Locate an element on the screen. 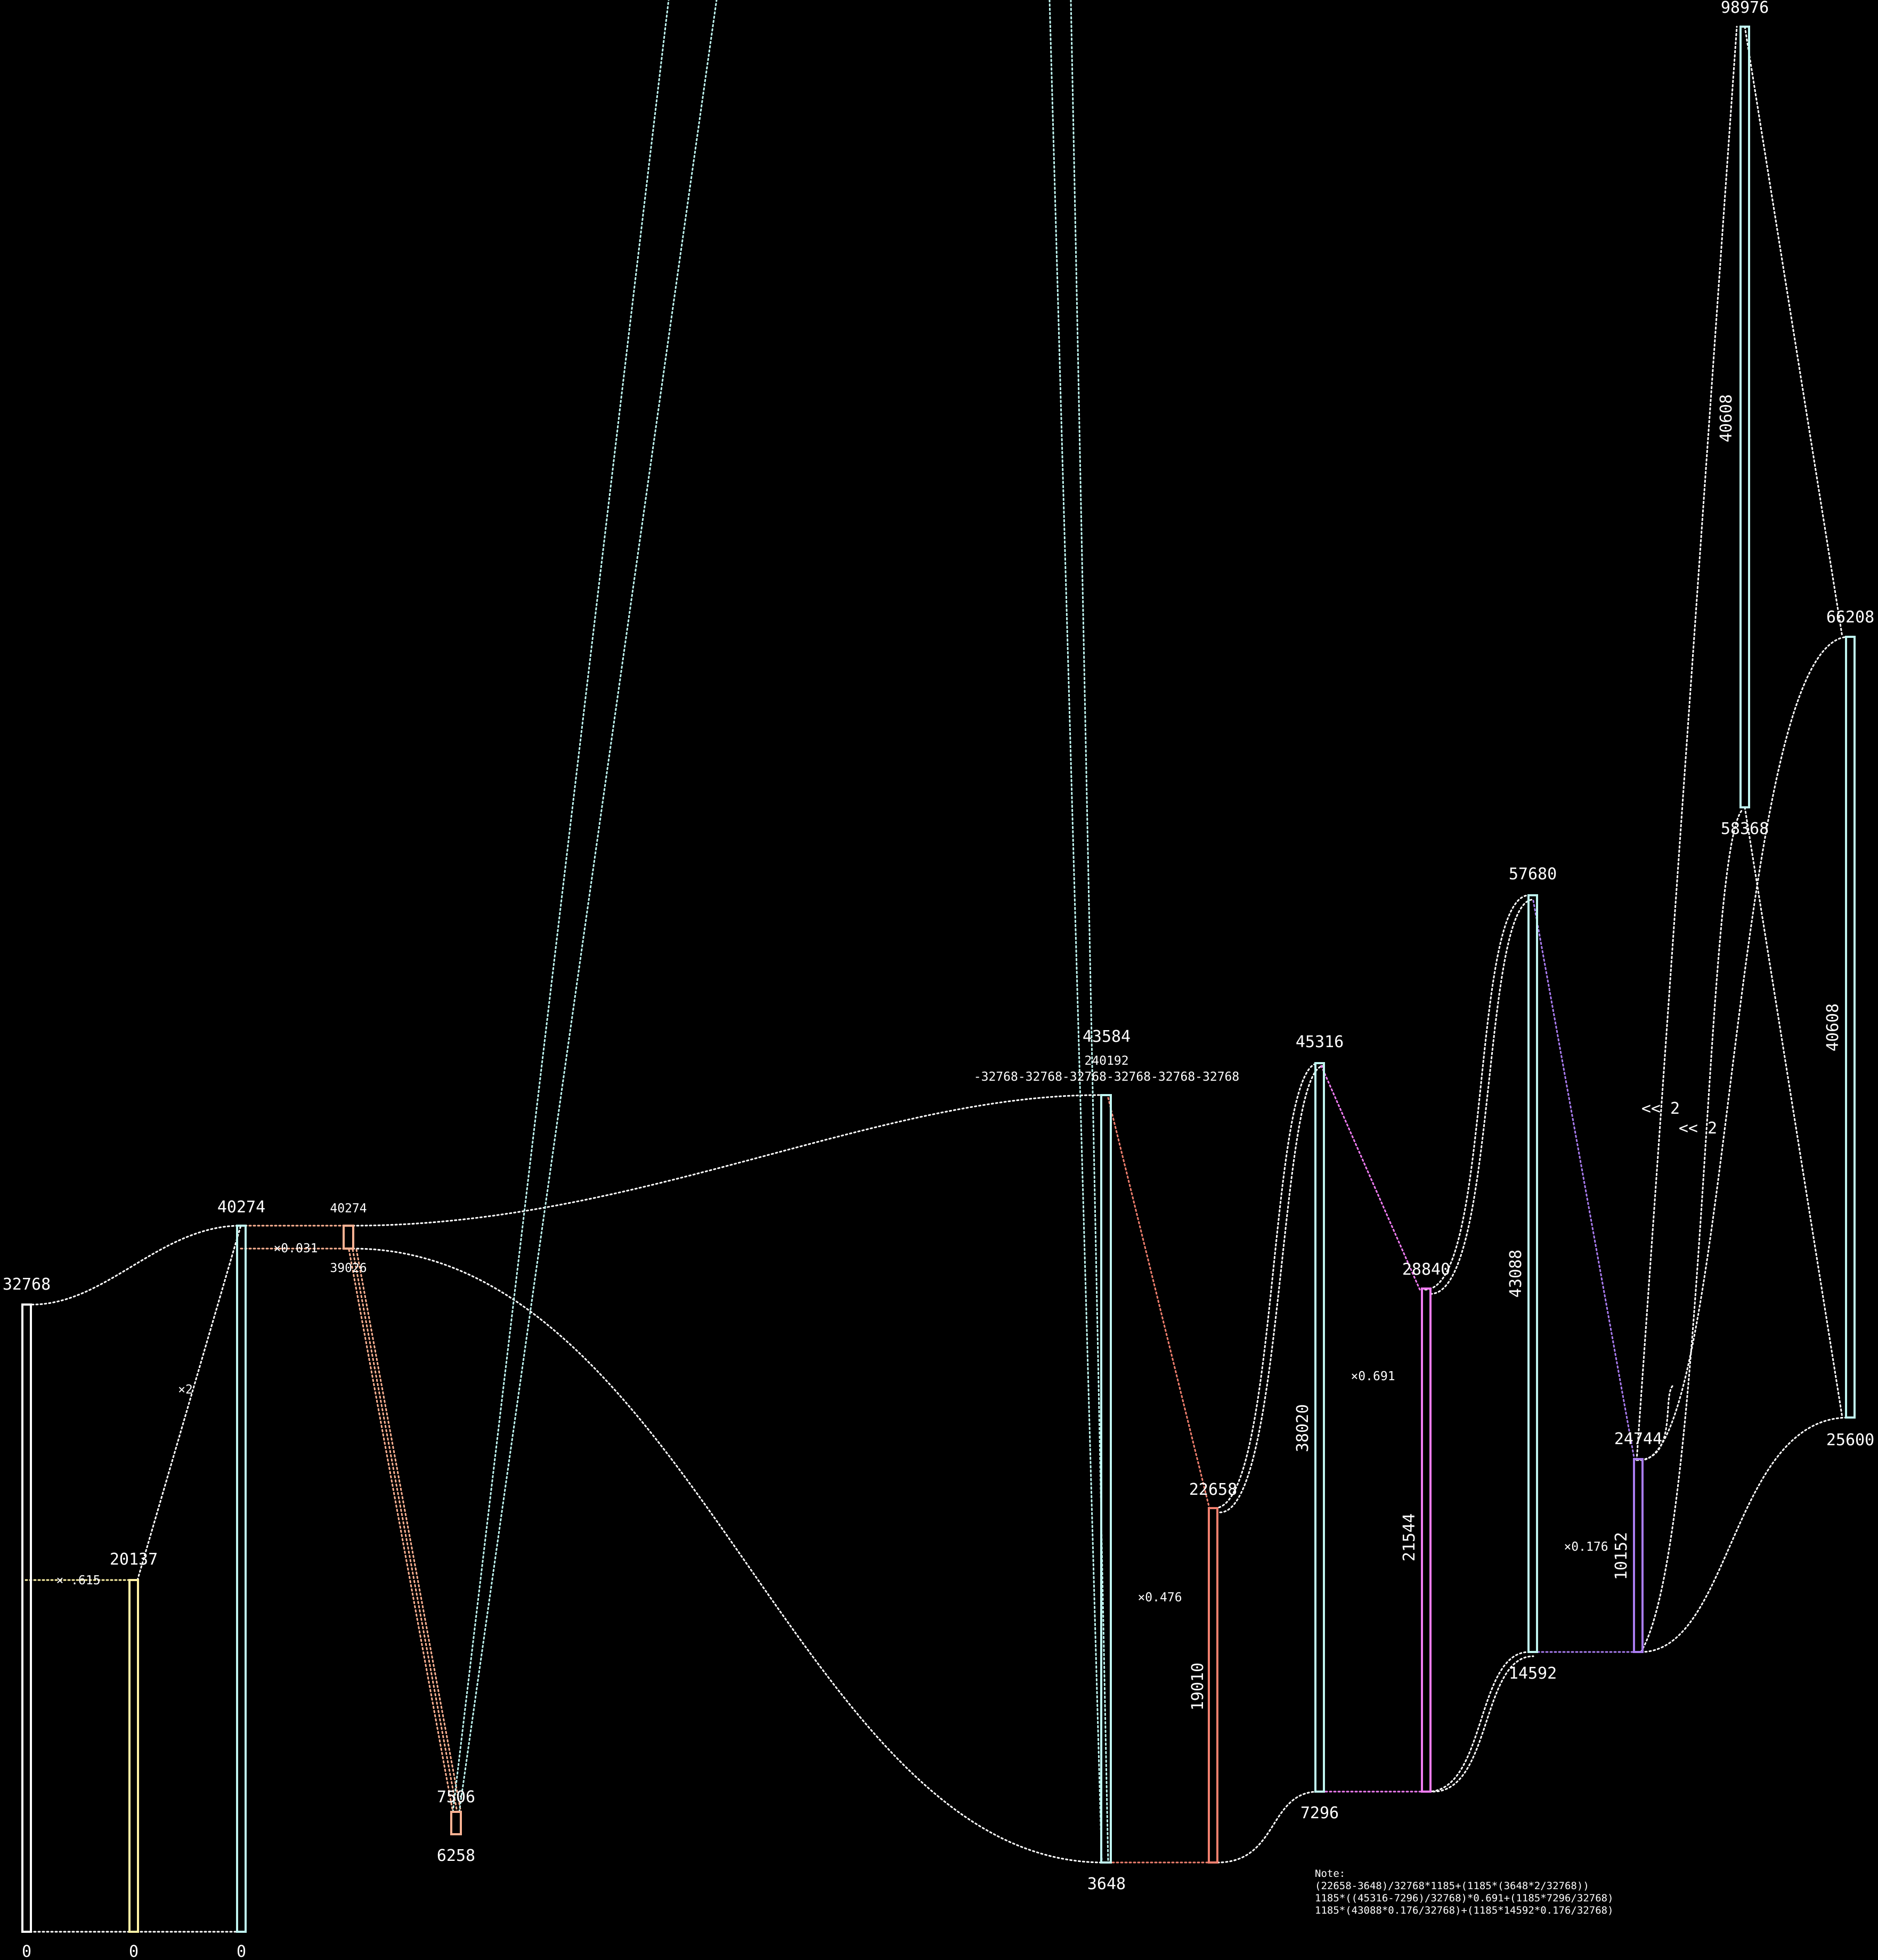 The width and height of the screenshot is (1878, 1960). label-66208: 66208 is located at coordinates (1850, 617).